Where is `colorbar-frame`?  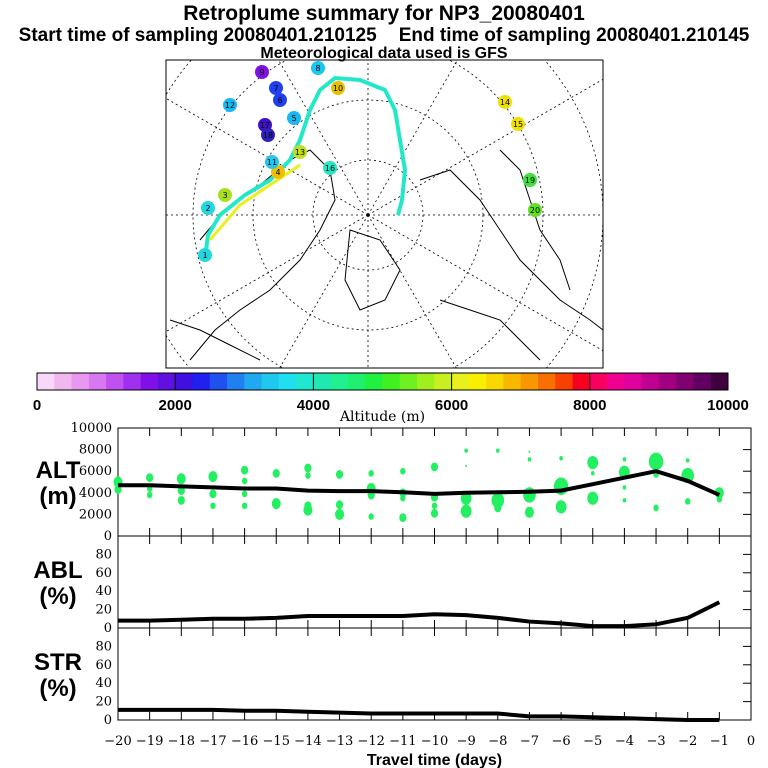
colorbar-frame is located at coordinates (382, 381).